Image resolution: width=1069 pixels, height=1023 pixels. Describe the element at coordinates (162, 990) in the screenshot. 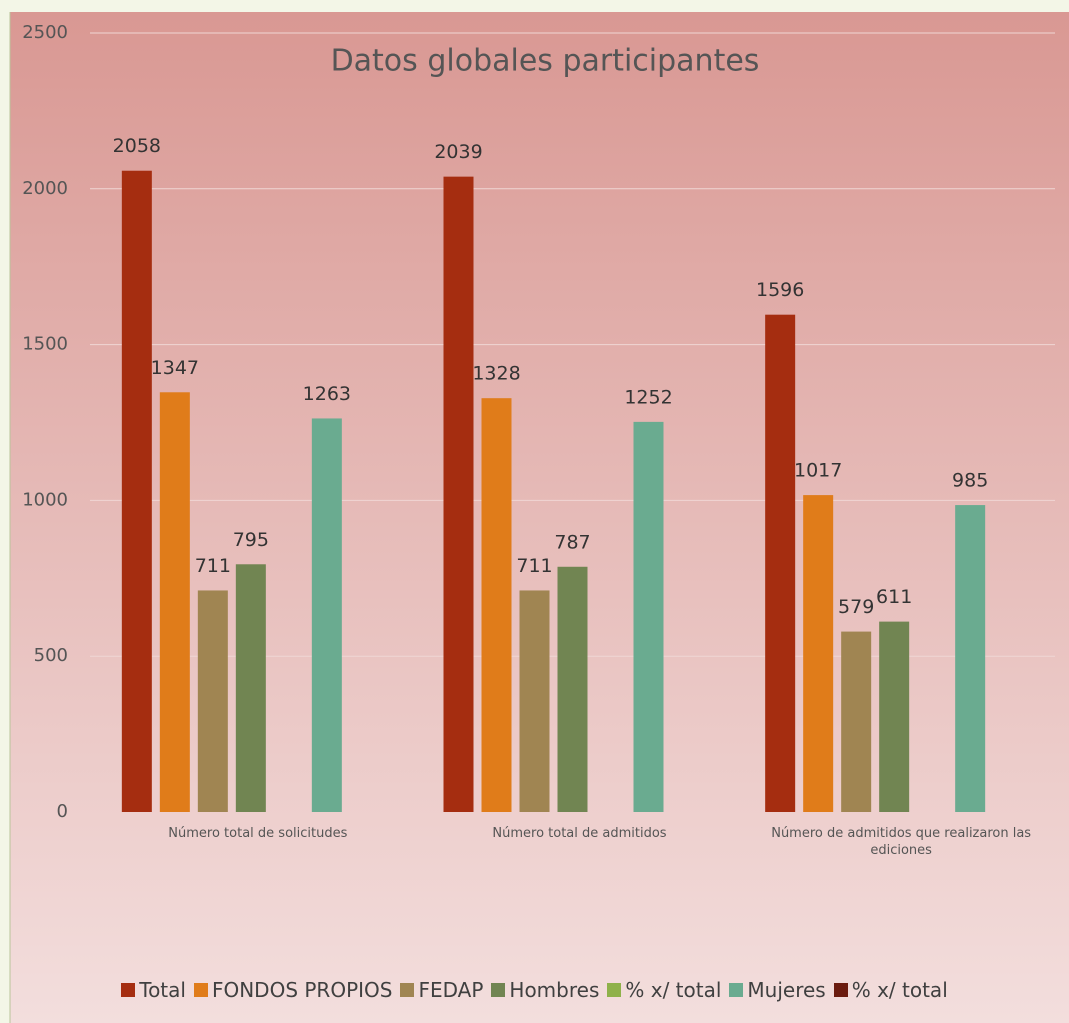

I see `legend-label: Total` at that location.